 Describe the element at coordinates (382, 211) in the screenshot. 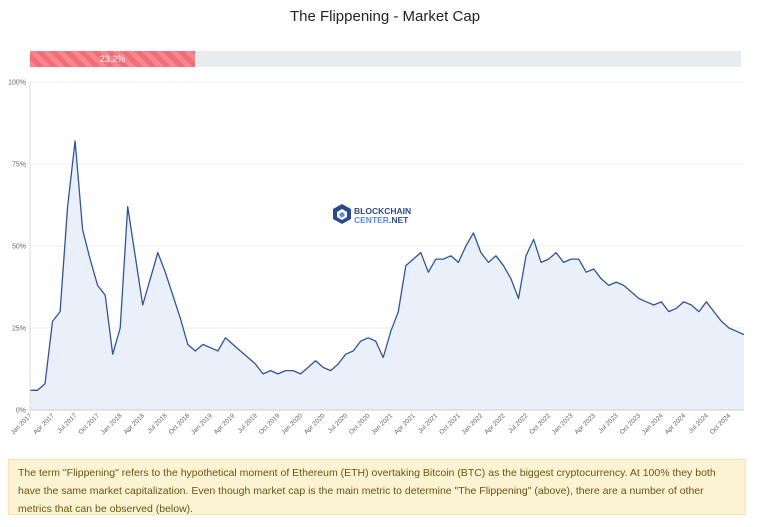

I see `watermark-line1: BLOCKCHAIN` at that location.